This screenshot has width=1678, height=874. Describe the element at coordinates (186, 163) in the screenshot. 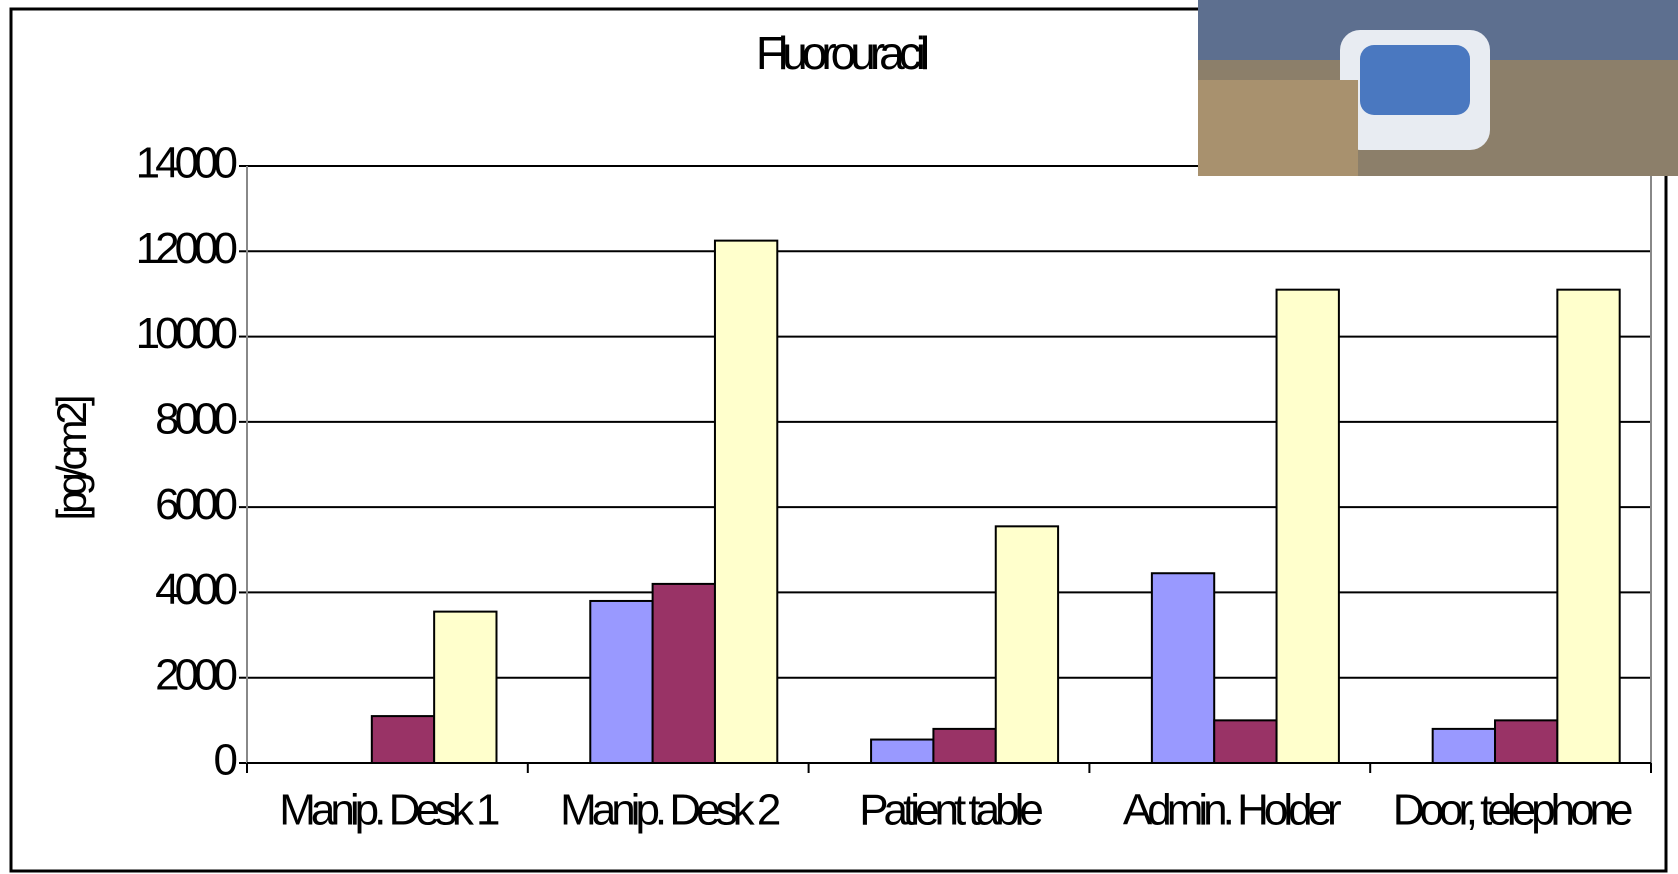

I see `y-tick-label: 14000` at that location.